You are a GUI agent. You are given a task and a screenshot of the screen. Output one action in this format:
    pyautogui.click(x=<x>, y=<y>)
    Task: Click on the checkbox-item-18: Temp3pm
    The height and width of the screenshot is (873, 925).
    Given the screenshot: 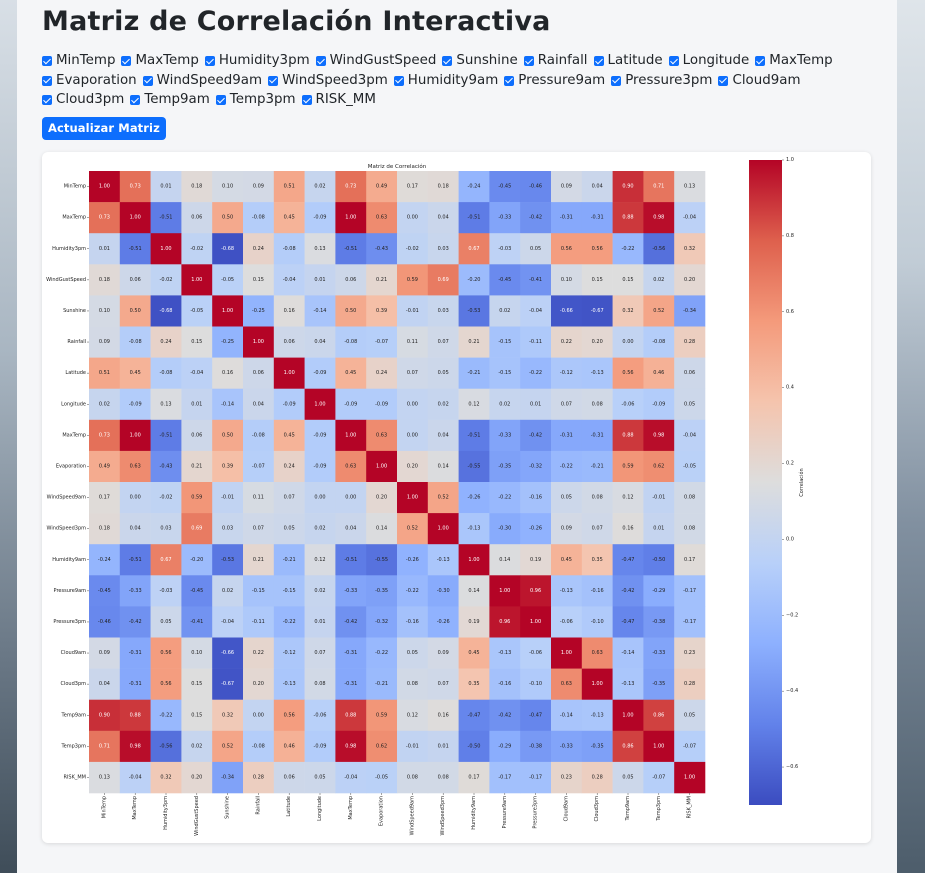 What is the action you would take?
    pyautogui.click(x=255, y=100)
    